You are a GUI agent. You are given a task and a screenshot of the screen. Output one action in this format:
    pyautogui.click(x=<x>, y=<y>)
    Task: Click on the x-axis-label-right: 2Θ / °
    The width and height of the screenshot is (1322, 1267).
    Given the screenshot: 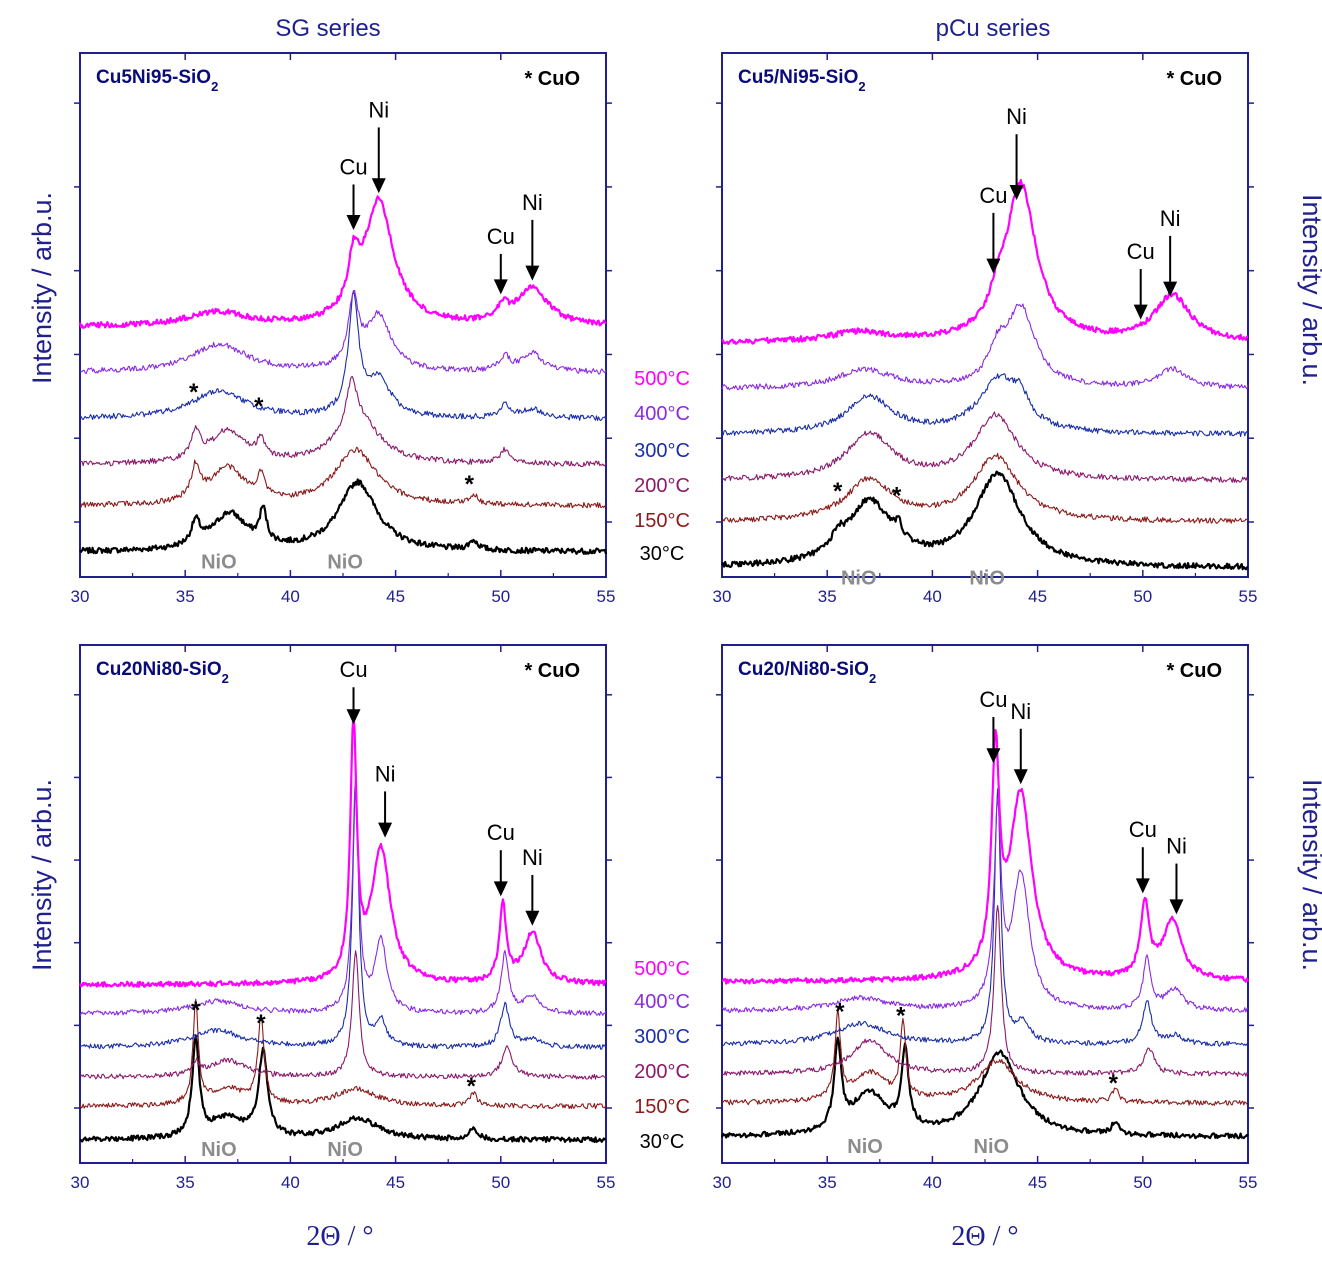 What is the action you would take?
    pyautogui.click(x=984, y=1236)
    